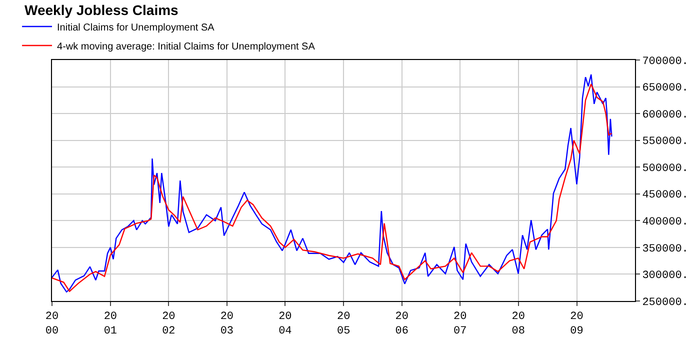  Describe the element at coordinates (186, 46) in the screenshot. I see `legend-label: 4-wk moving average: Initial Claims for Unemployment SA` at that location.